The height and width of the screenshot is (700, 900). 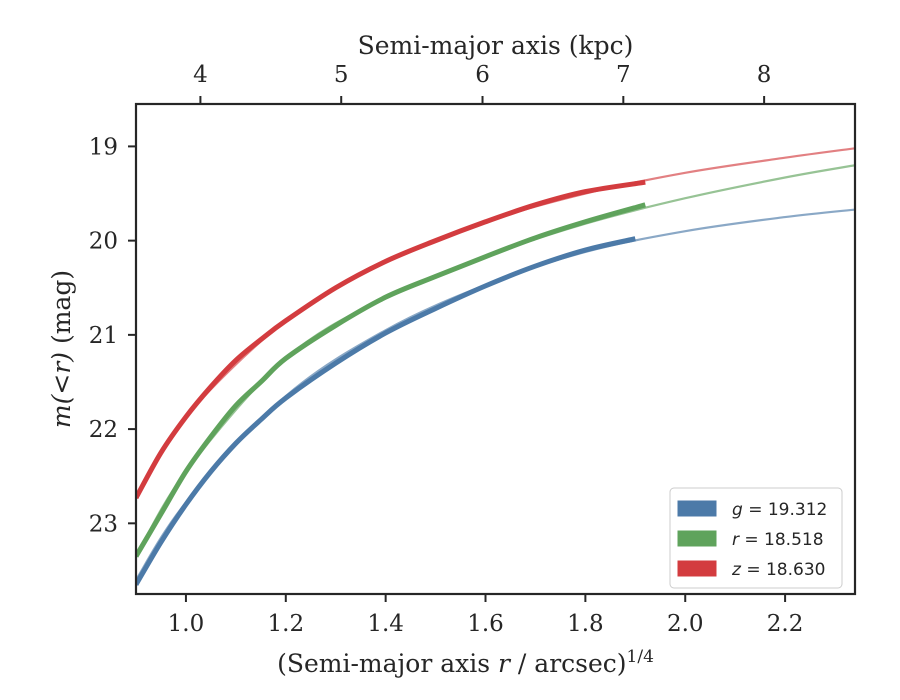 I want to click on legend: g = 19.312 r = 18.518 z = 18.630, so click(x=756, y=538).